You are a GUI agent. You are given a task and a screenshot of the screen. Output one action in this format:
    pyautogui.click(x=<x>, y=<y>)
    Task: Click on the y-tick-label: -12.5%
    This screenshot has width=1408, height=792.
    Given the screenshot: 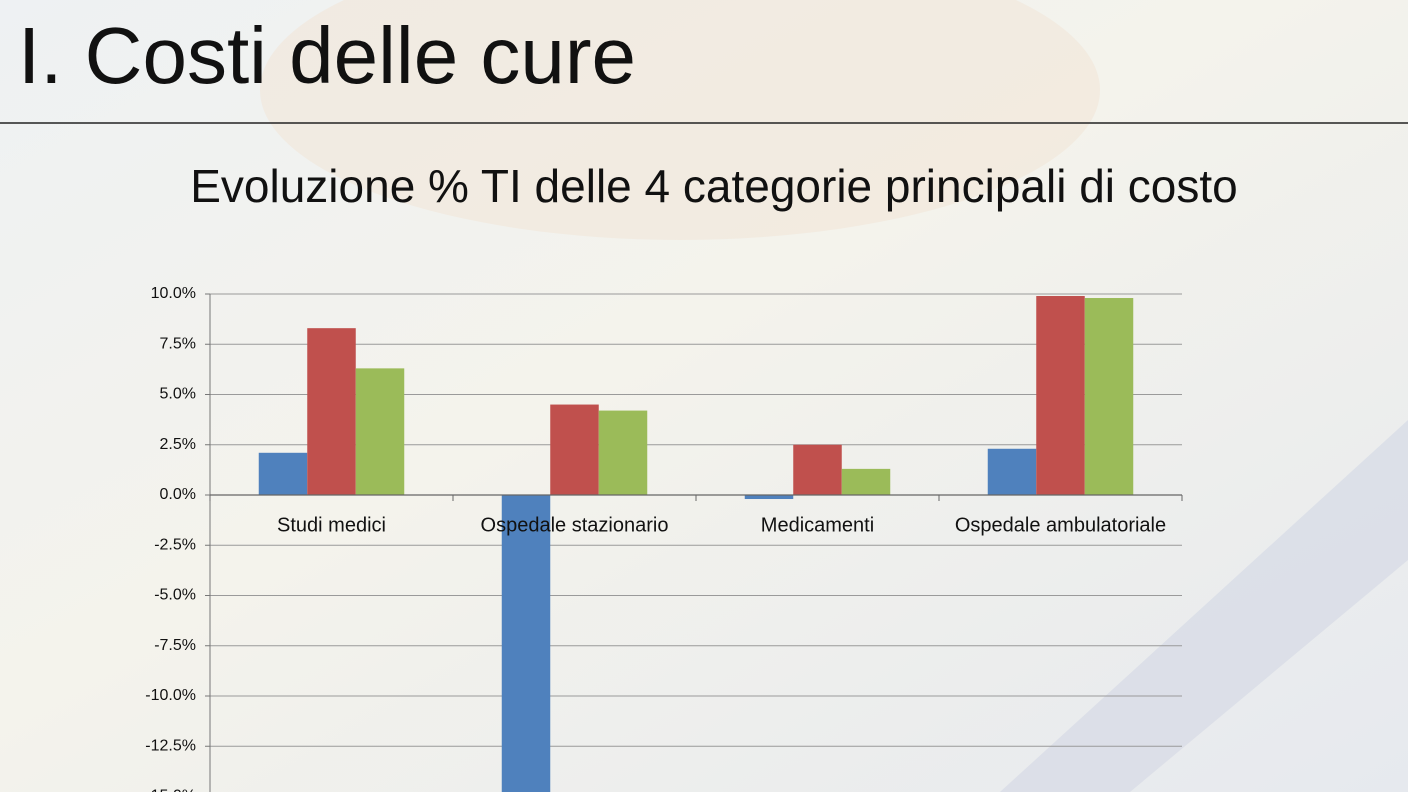 What is the action you would take?
    pyautogui.click(x=170, y=745)
    